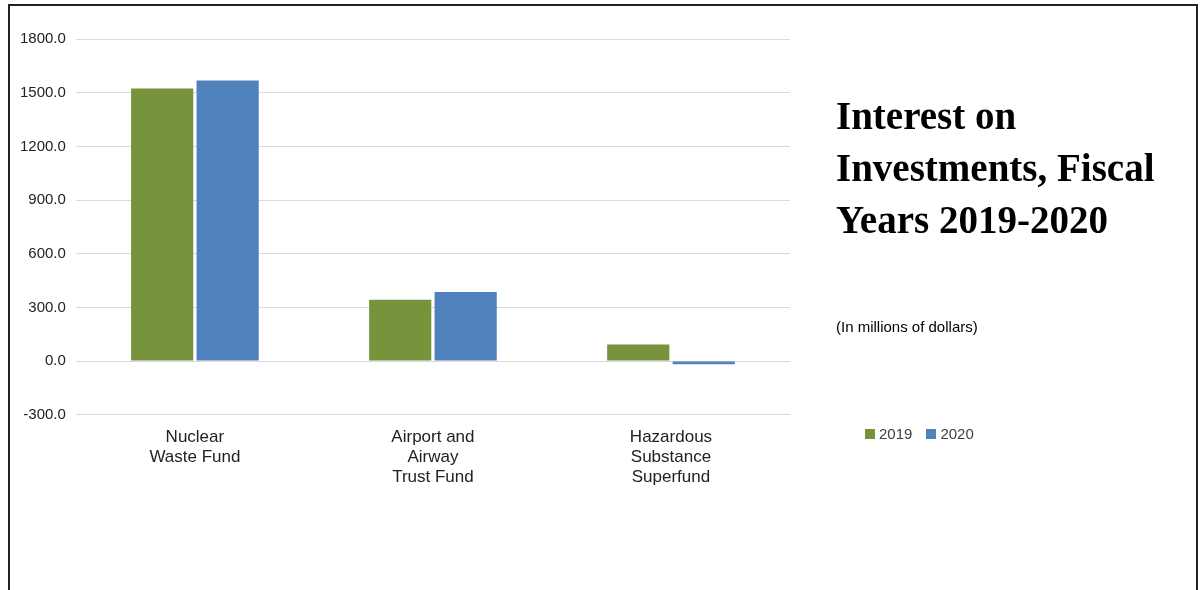 This screenshot has height=590, width=1202. Describe the element at coordinates (55, 360) in the screenshot. I see `y-tick-label: 0.0` at that location.